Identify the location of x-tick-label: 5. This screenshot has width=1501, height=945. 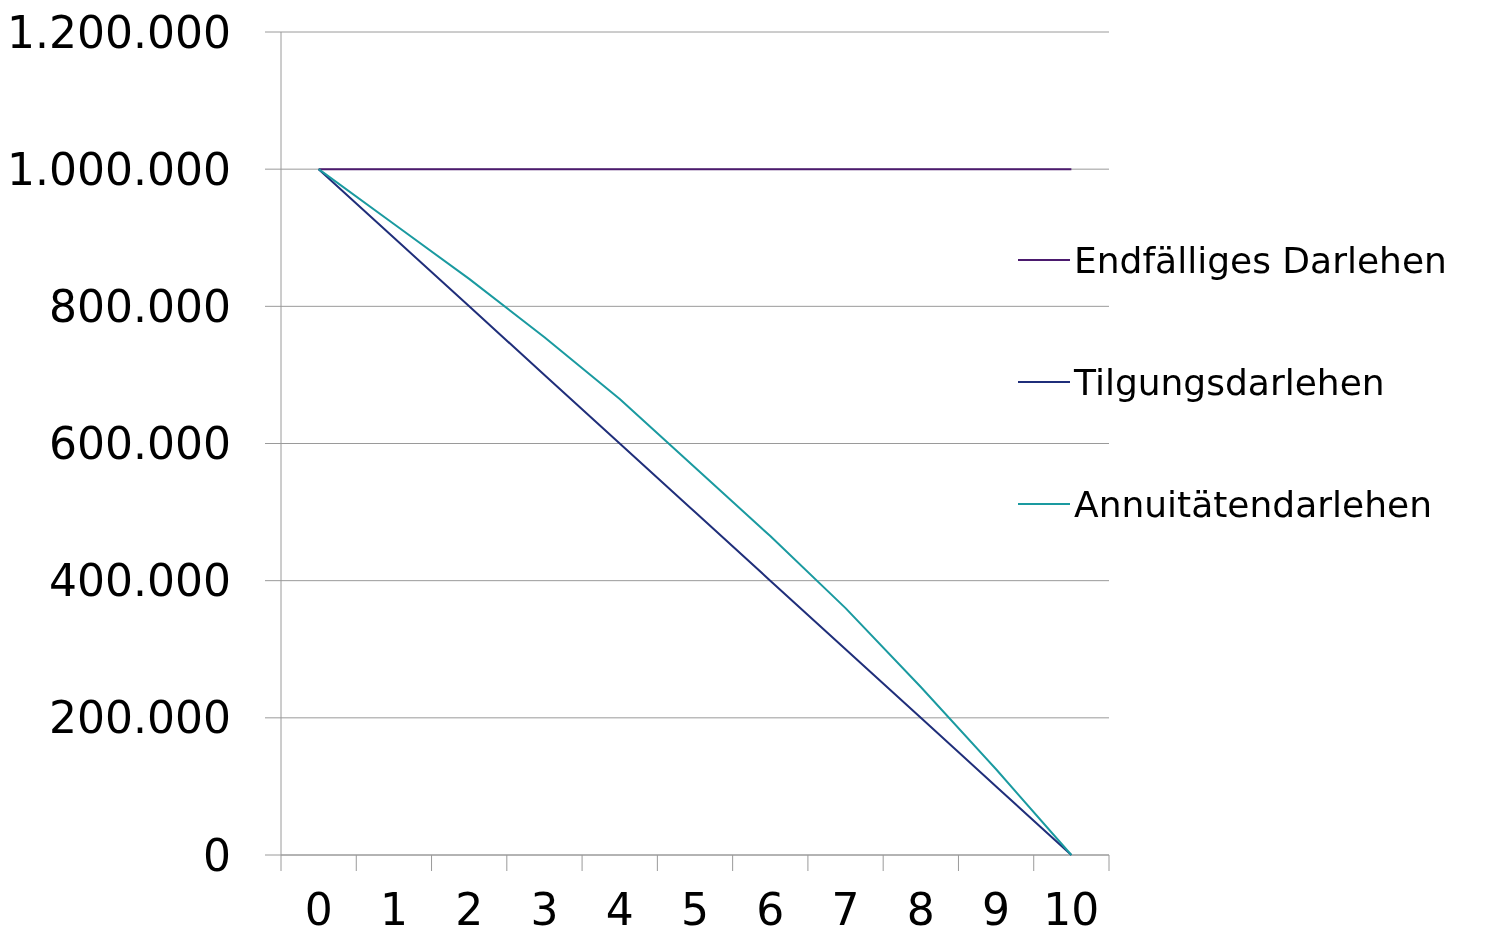
(695, 909).